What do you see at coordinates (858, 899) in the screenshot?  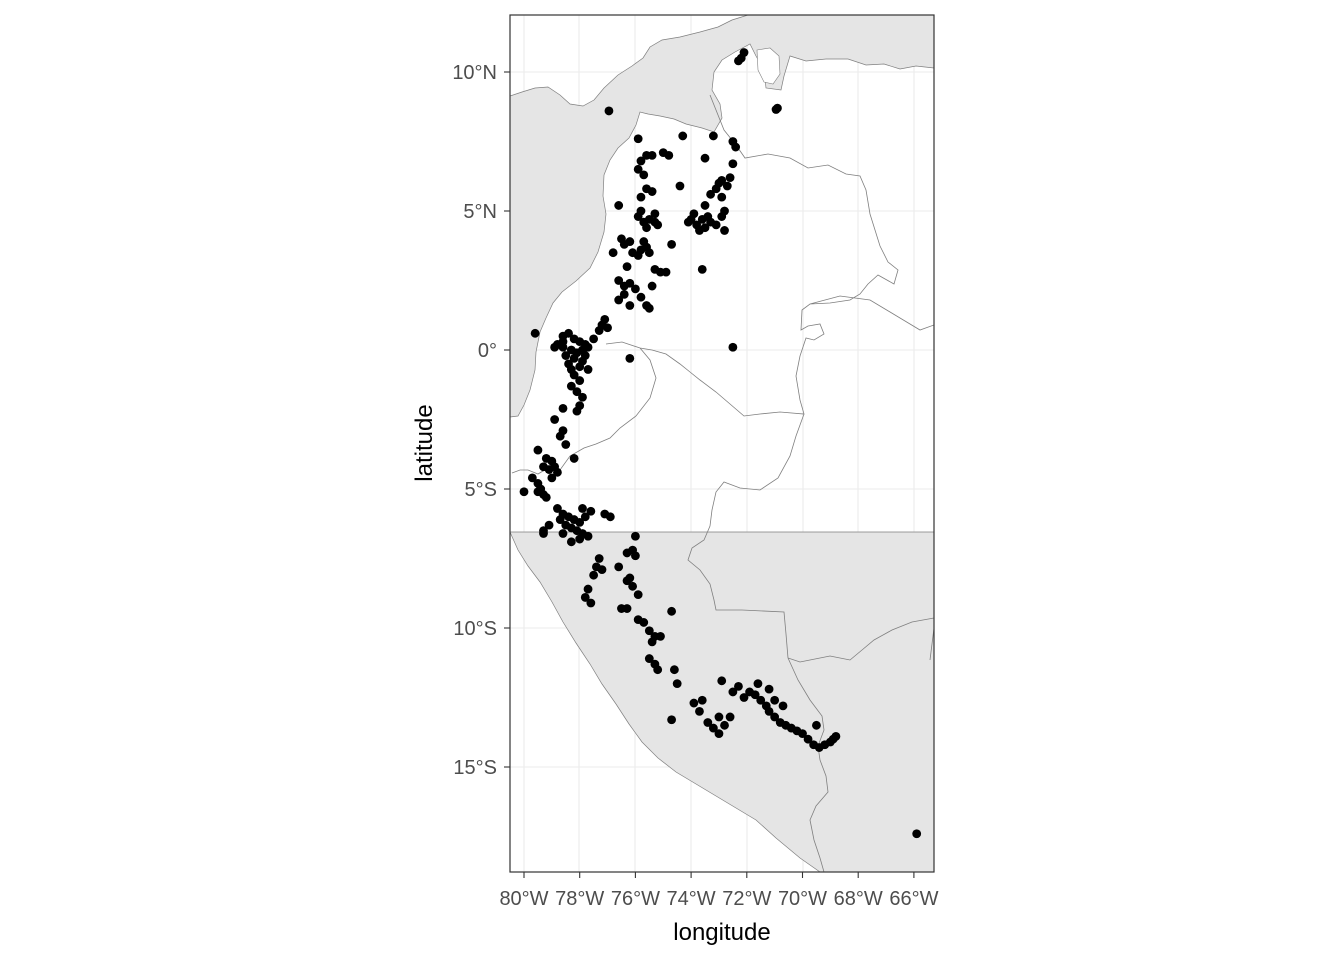 I see `x-tick-label: 68°W` at bounding box center [858, 899].